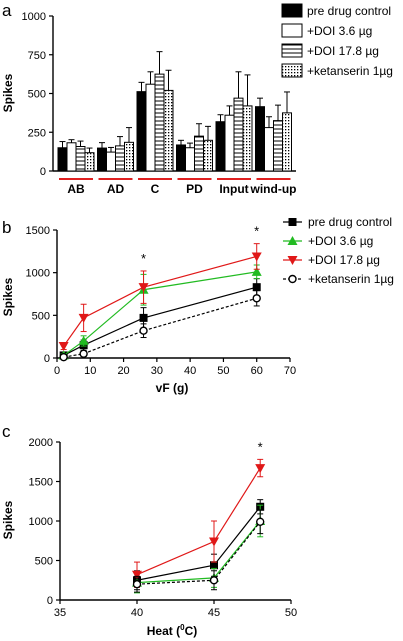 The height and width of the screenshot is (641, 403). What do you see at coordinates (76, 189) in the screenshot?
I see `panel-a-category-label: AB` at bounding box center [76, 189].